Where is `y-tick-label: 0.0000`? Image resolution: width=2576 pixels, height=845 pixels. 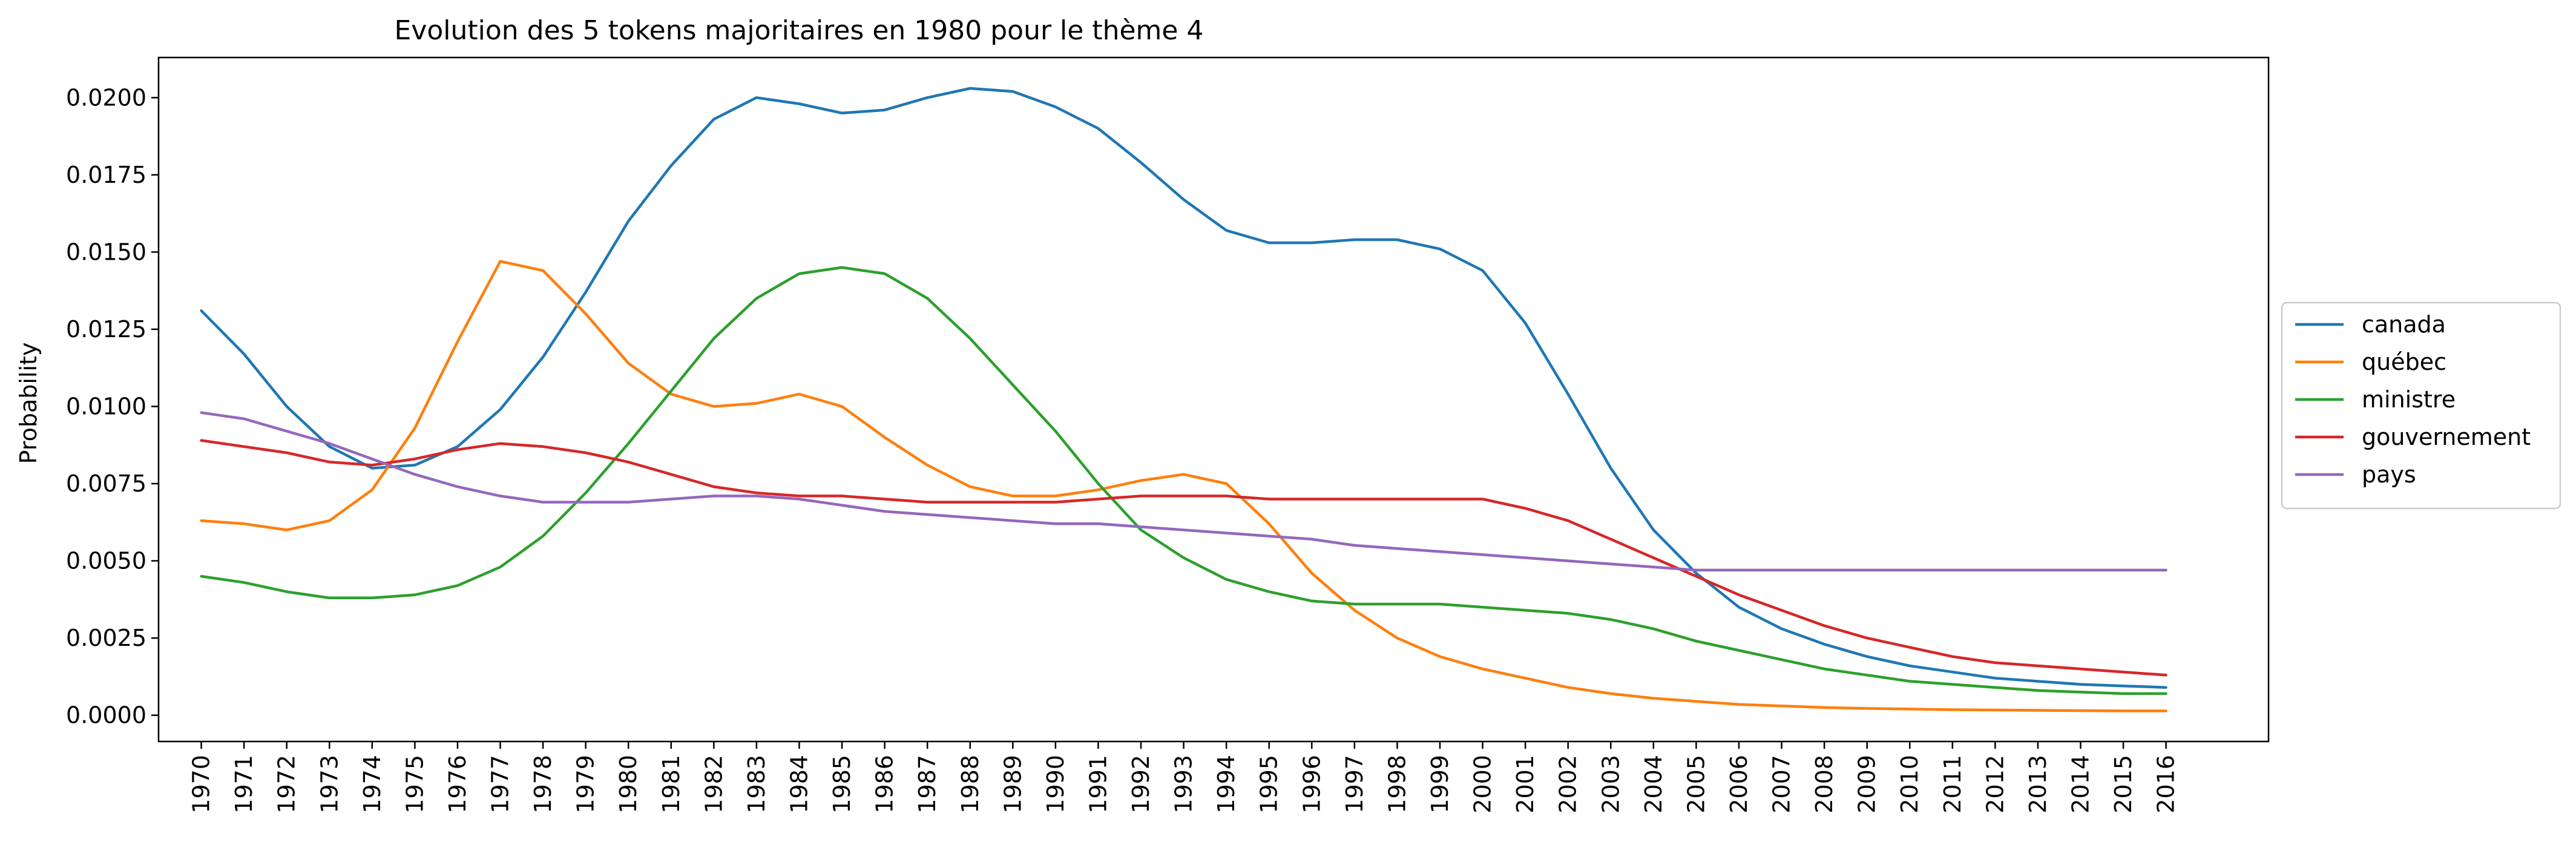
y-tick-label: 0.0000 is located at coordinates (106, 715).